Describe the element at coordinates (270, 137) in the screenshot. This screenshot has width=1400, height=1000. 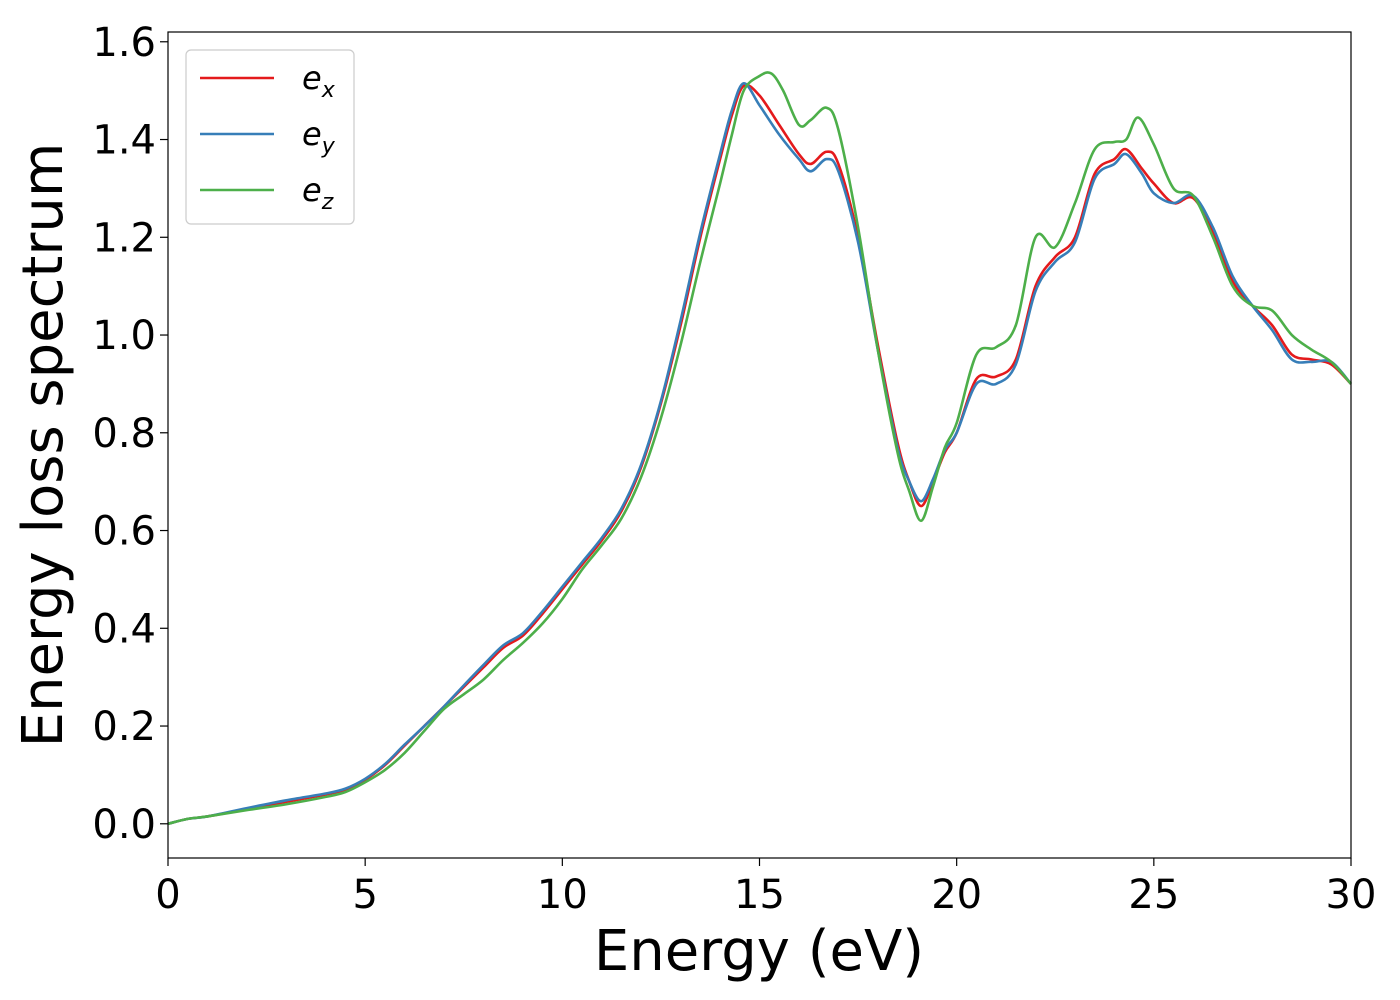
I see `legend-frame` at that location.